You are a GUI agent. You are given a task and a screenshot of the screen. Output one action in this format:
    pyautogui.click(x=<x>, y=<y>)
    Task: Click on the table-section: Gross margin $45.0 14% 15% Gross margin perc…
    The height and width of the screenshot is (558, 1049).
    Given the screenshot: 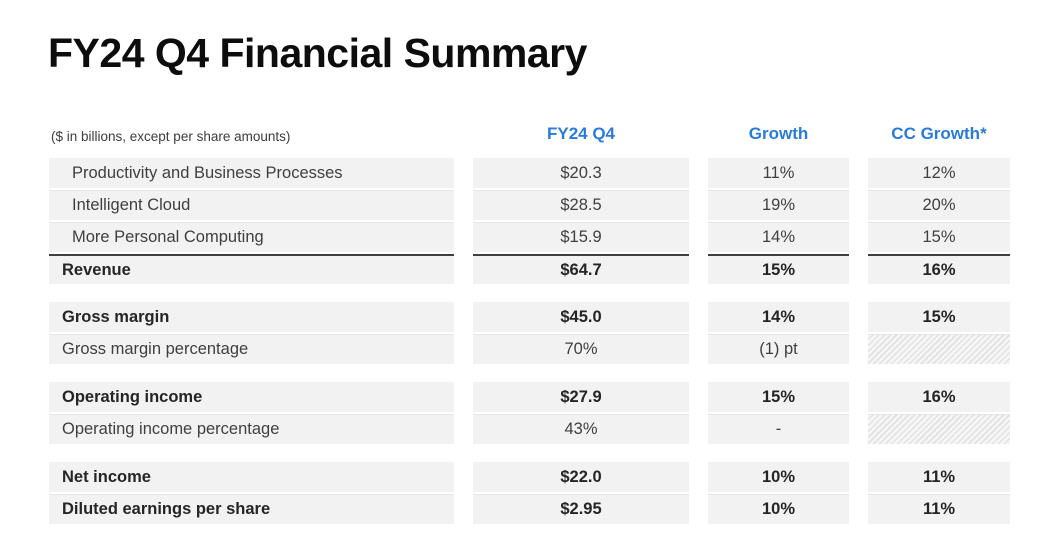 What is the action you would take?
    pyautogui.click(x=529, y=333)
    